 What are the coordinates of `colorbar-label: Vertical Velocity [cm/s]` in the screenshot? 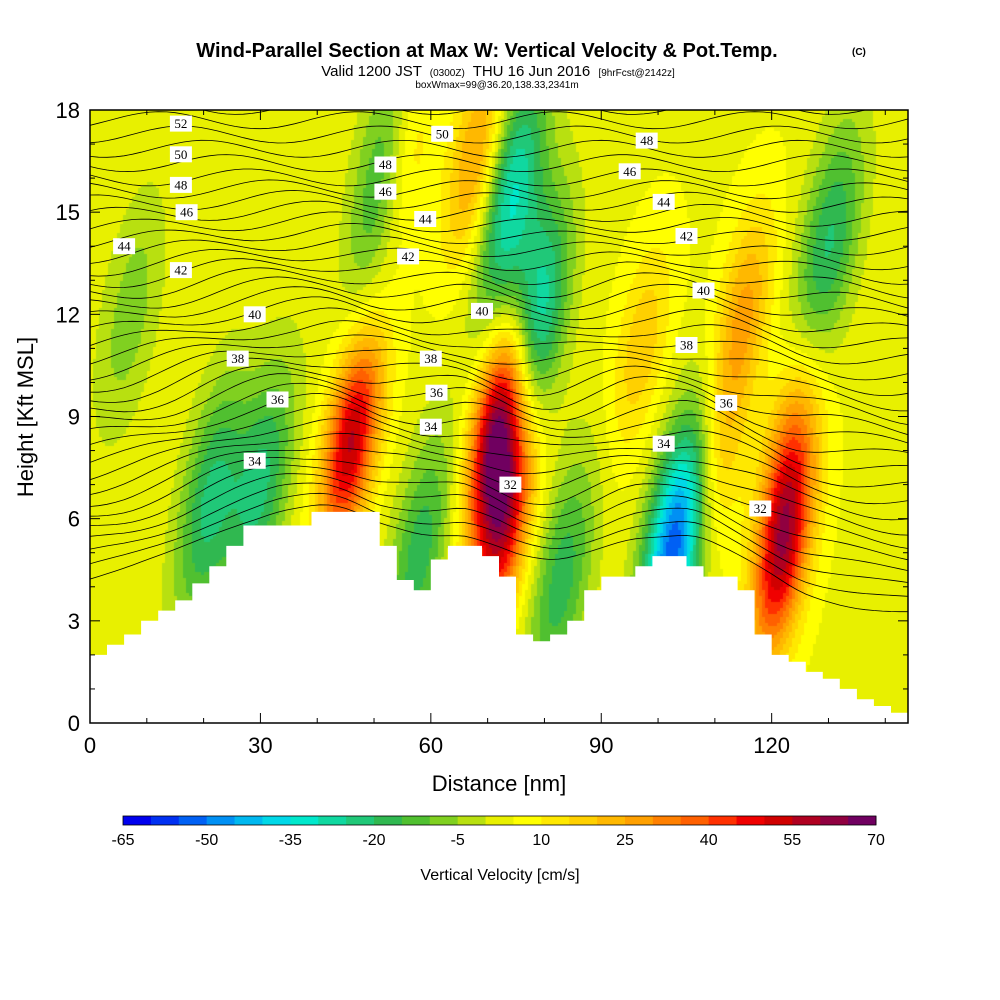 It's located at (499, 875).